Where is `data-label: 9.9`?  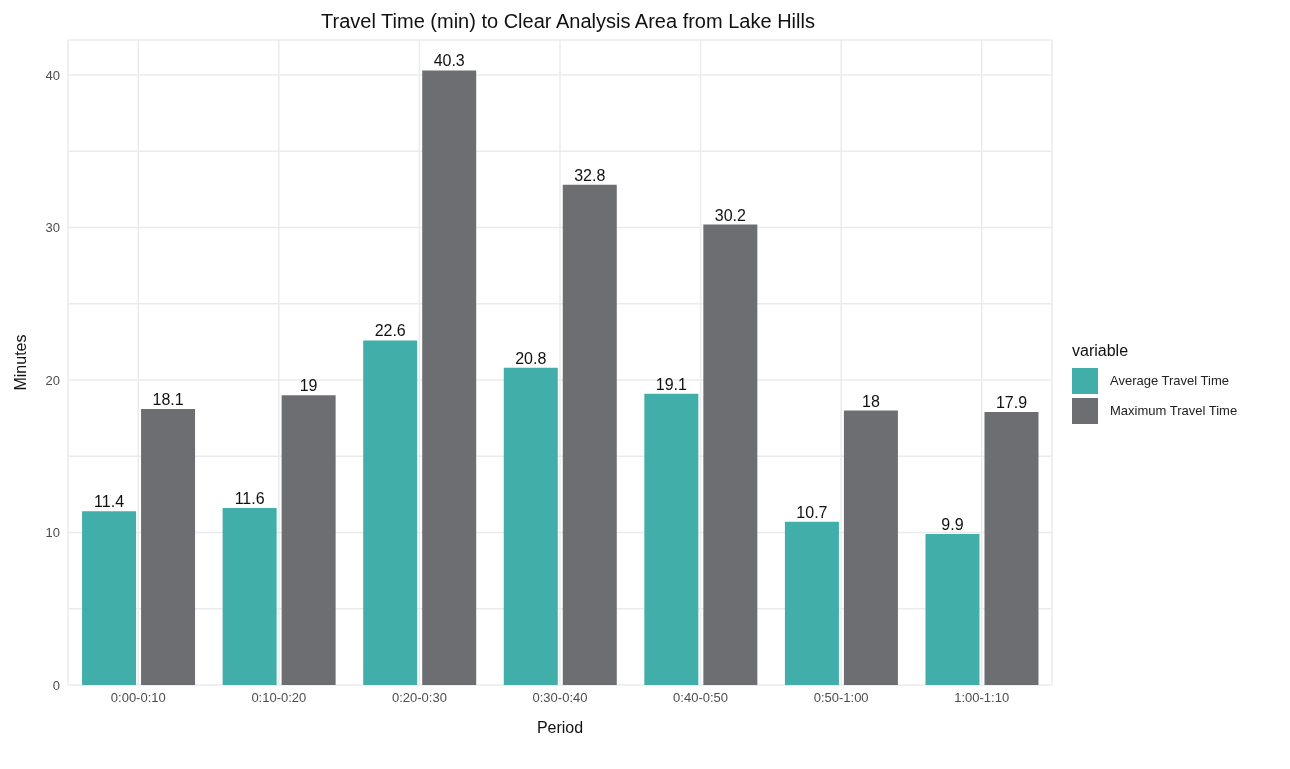
data-label: 9.9 is located at coordinates (952, 525).